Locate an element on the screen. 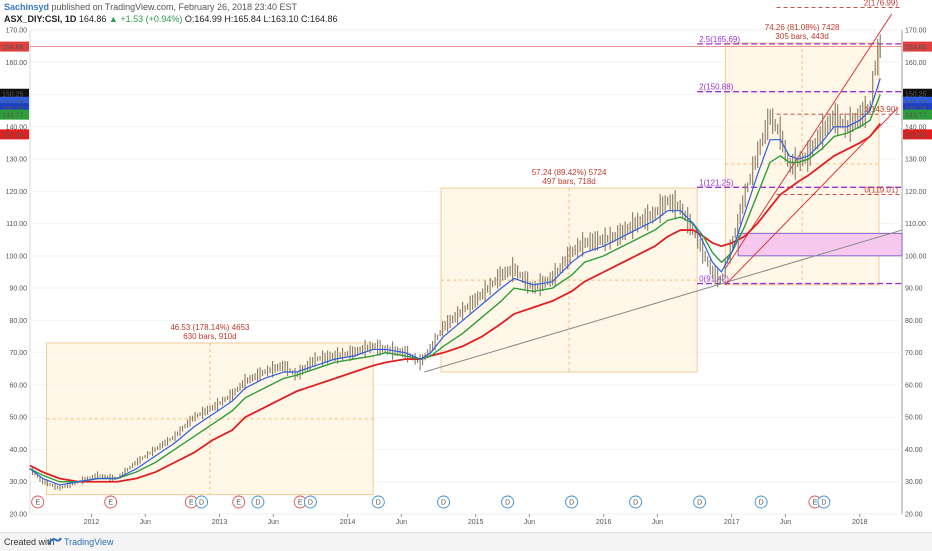 The height and width of the screenshot is (551, 932). y-tick-right: 120.00 is located at coordinates (916, 192).